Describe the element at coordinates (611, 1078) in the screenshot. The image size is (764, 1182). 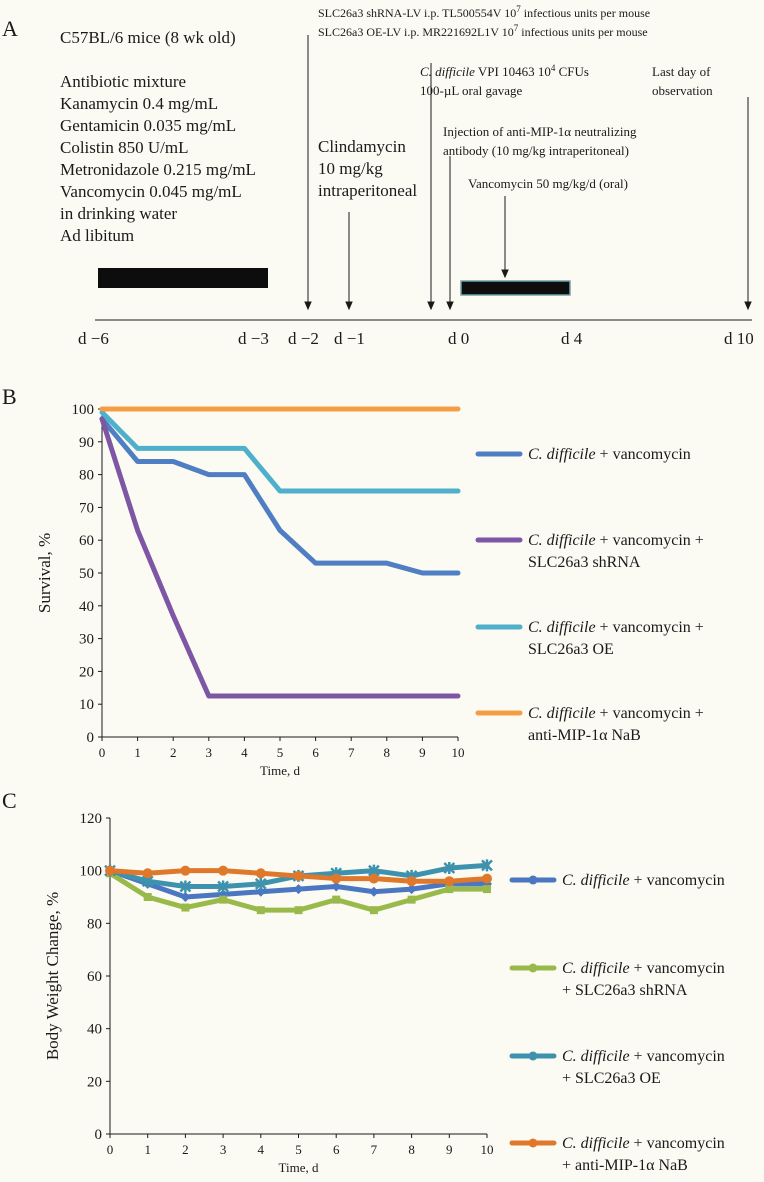
I see `legend-label-line2: + SLC26a3 OE` at that location.